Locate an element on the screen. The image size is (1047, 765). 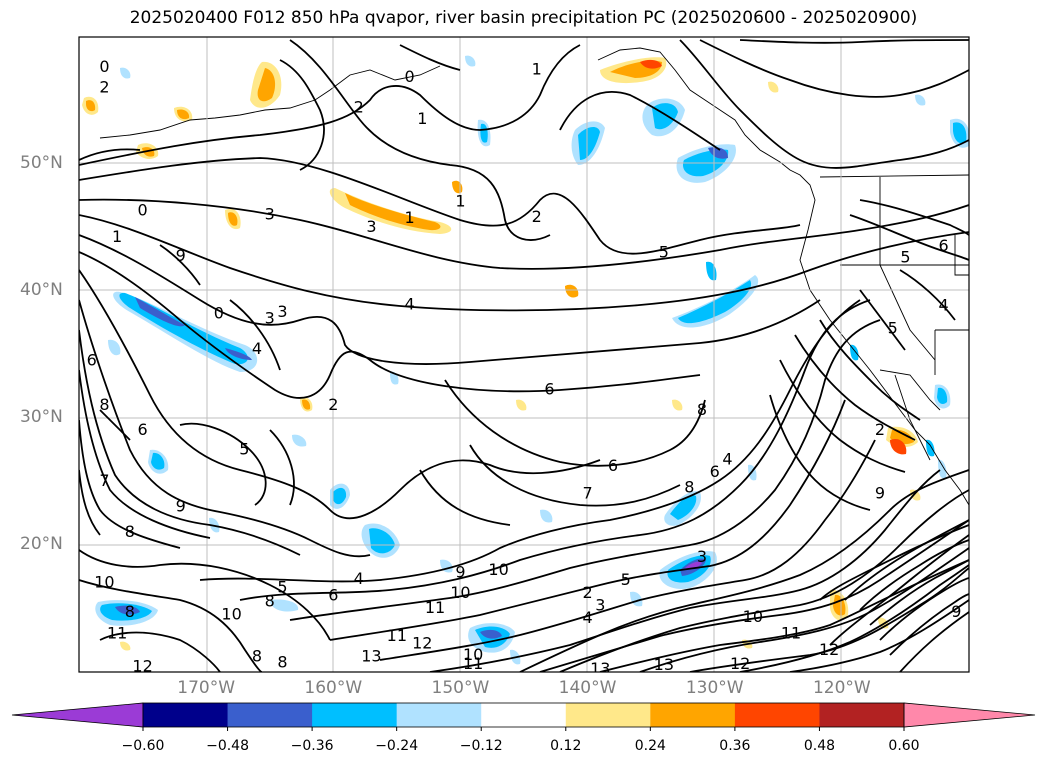
lon-label: 120°W is located at coordinates (841, 688).